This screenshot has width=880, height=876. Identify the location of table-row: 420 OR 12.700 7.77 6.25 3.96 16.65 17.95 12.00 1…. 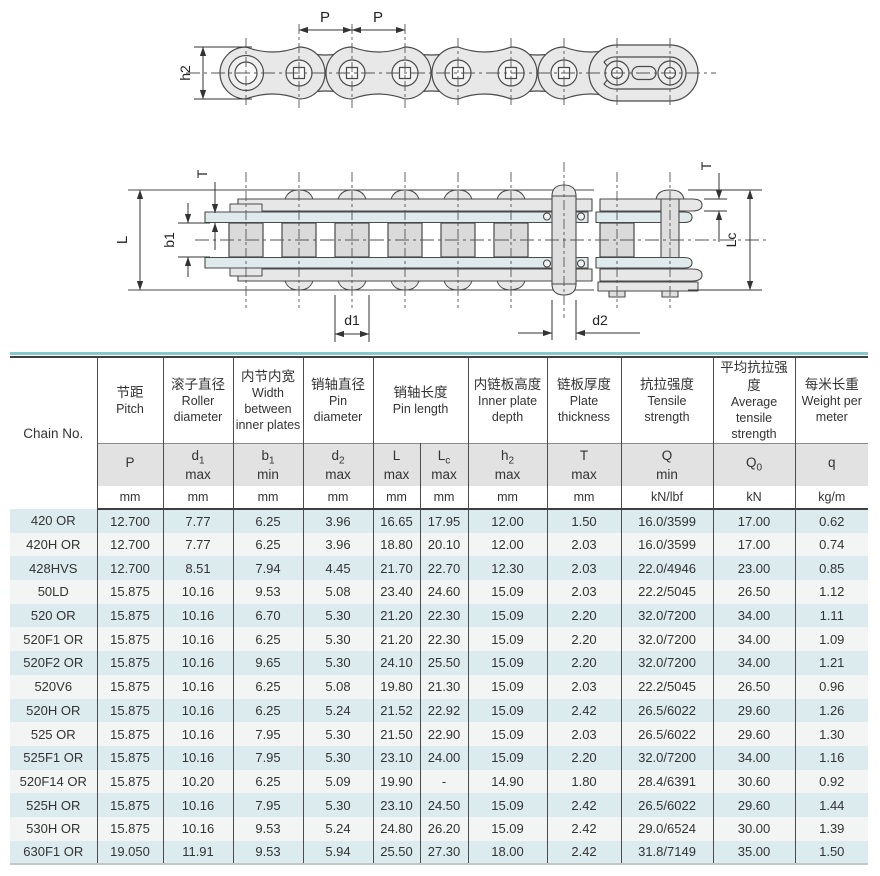
(439, 521).